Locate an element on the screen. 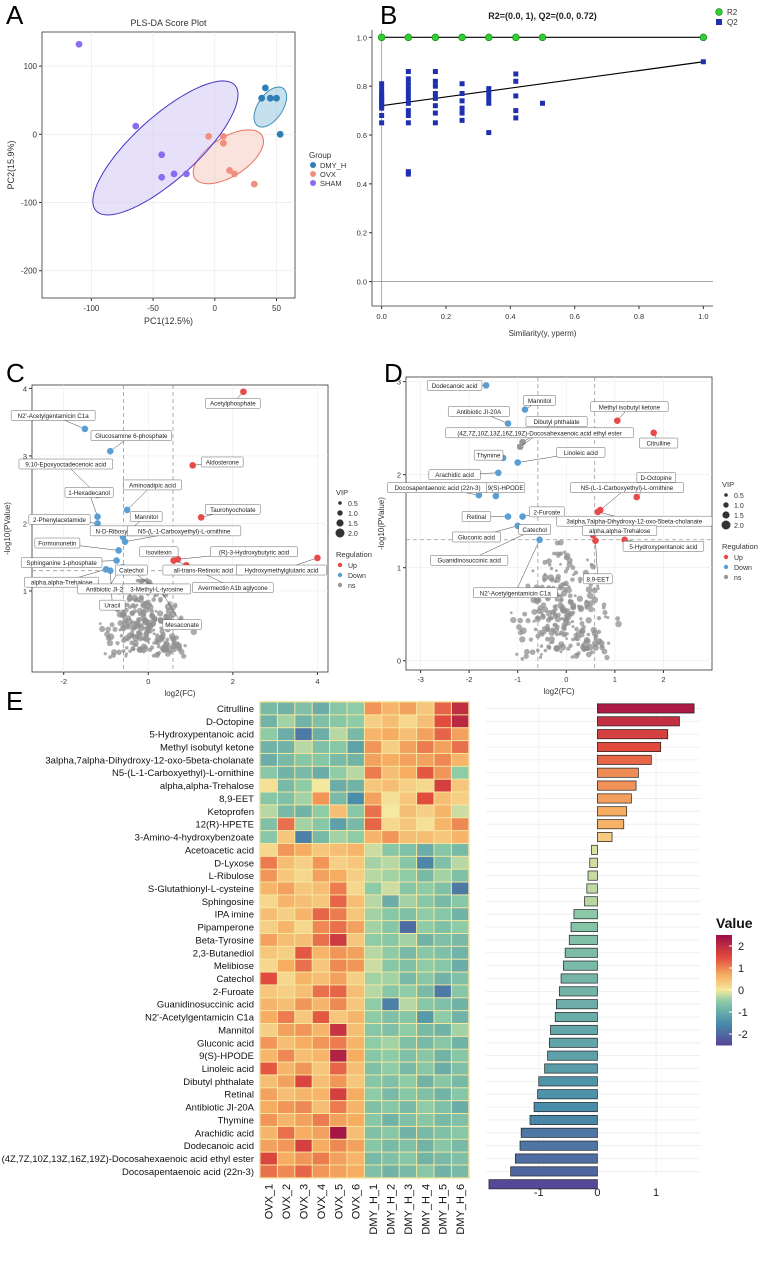 Image resolution: width=768 pixels, height=1285 pixels. vip-legend-marker is located at coordinates (726, 515).